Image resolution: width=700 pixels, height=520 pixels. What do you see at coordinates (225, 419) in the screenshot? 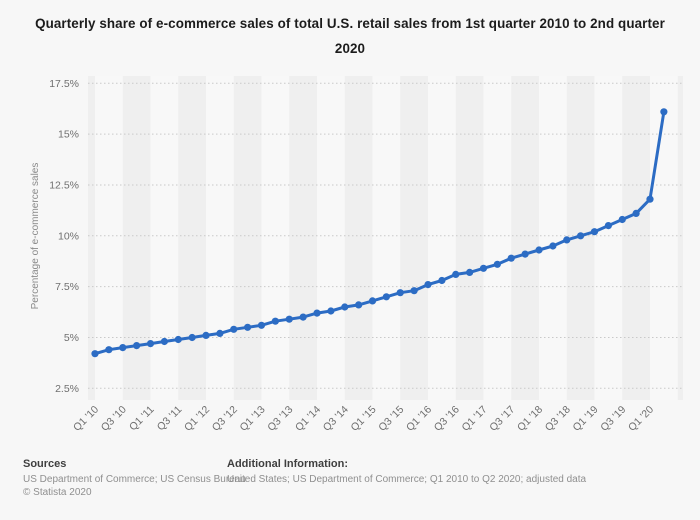
I see `svg-text: Q3 '12` at bounding box center [225, 419].